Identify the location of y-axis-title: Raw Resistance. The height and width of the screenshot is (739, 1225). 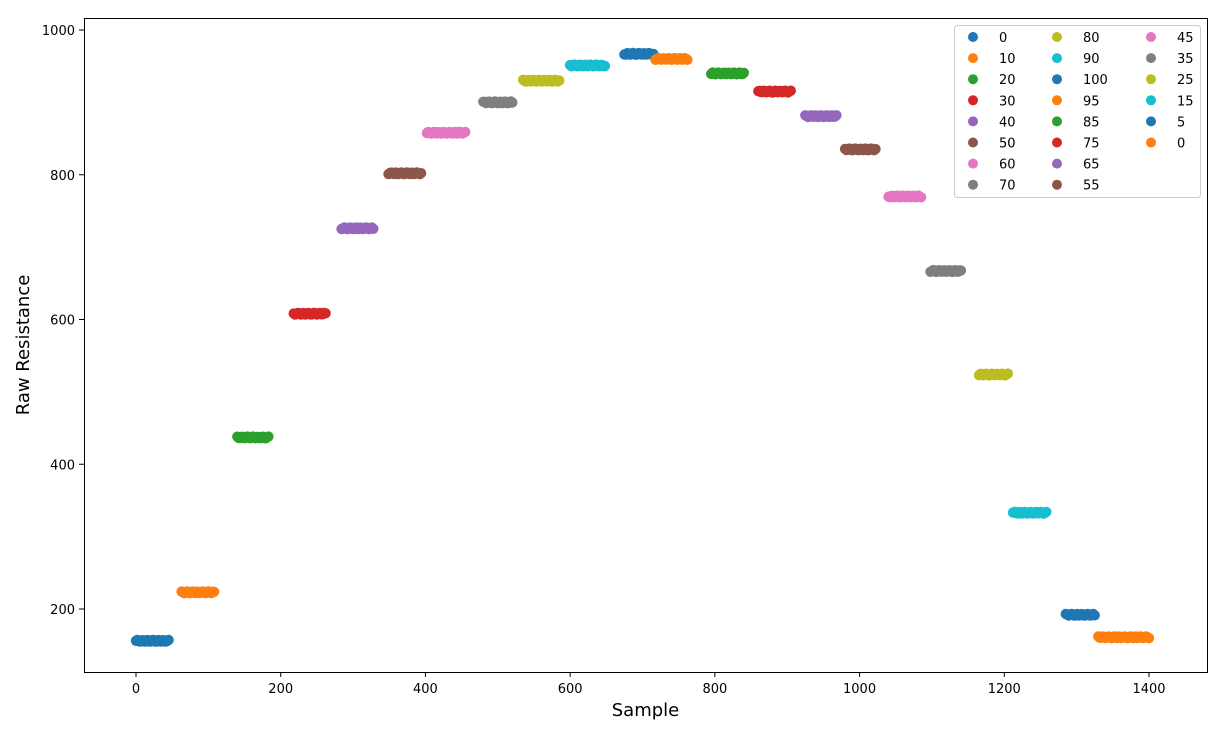
(23, 345).